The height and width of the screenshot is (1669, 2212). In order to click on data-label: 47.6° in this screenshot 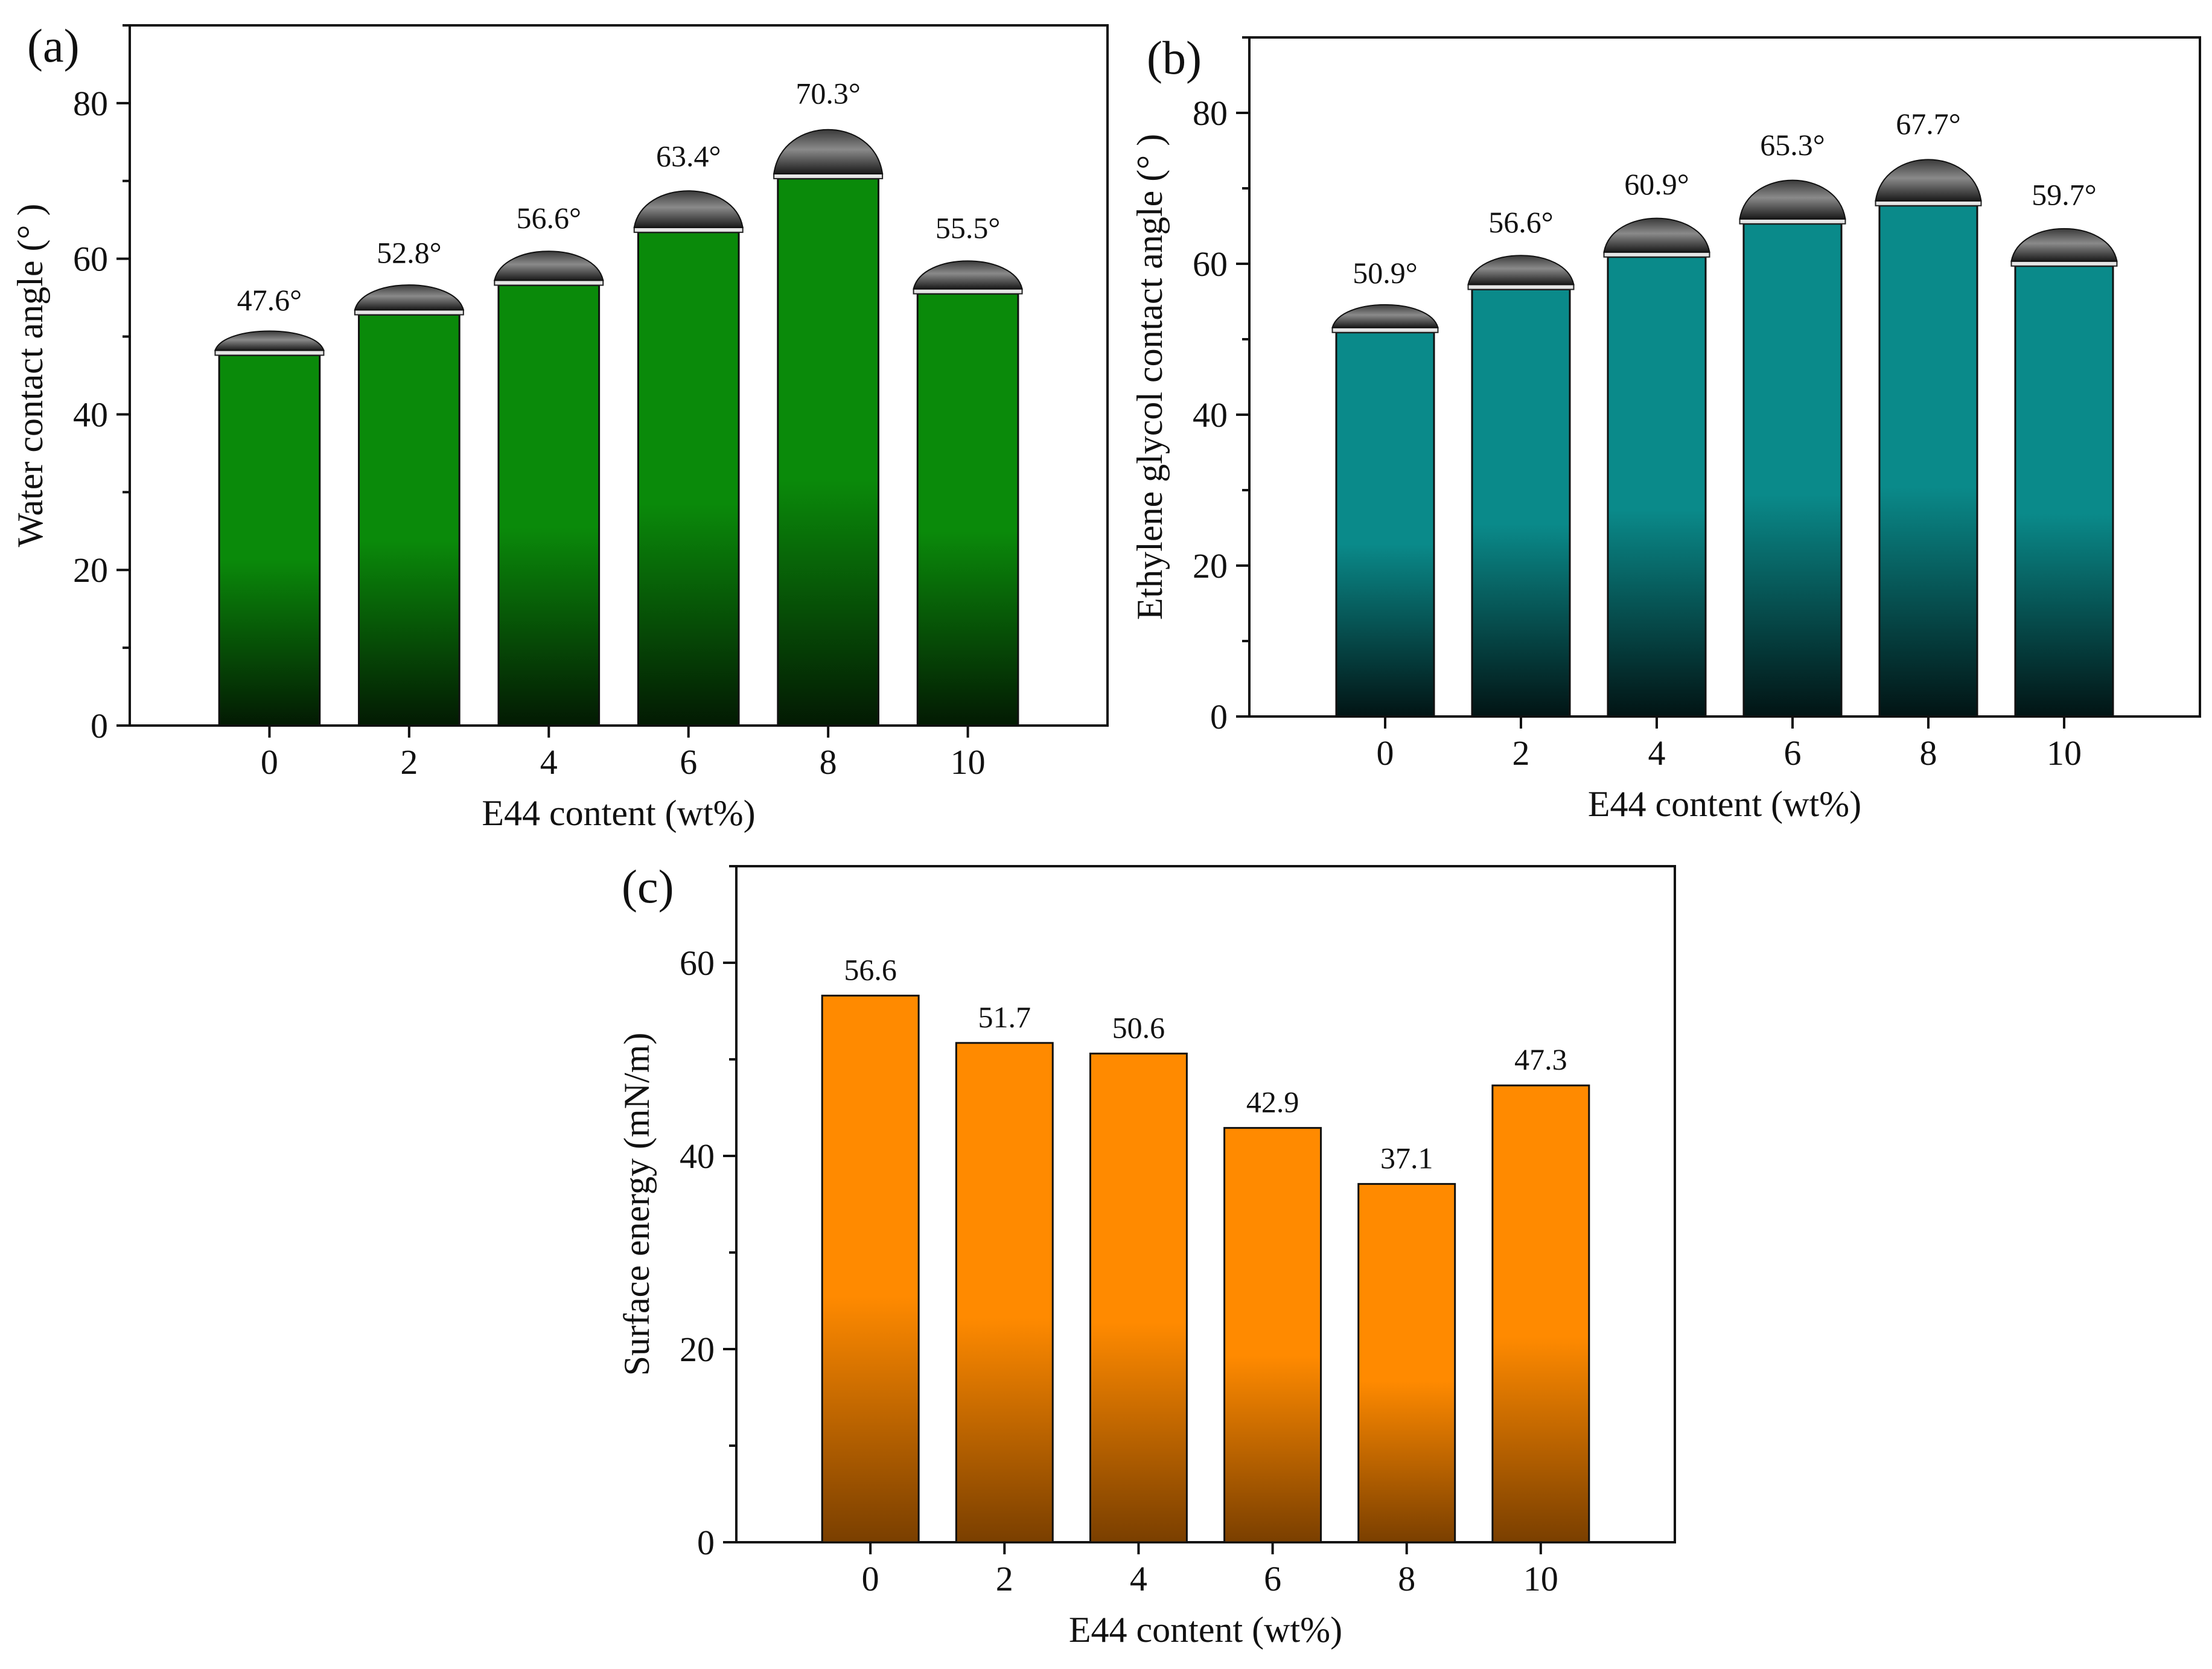, I will do `click(269, 300)`.